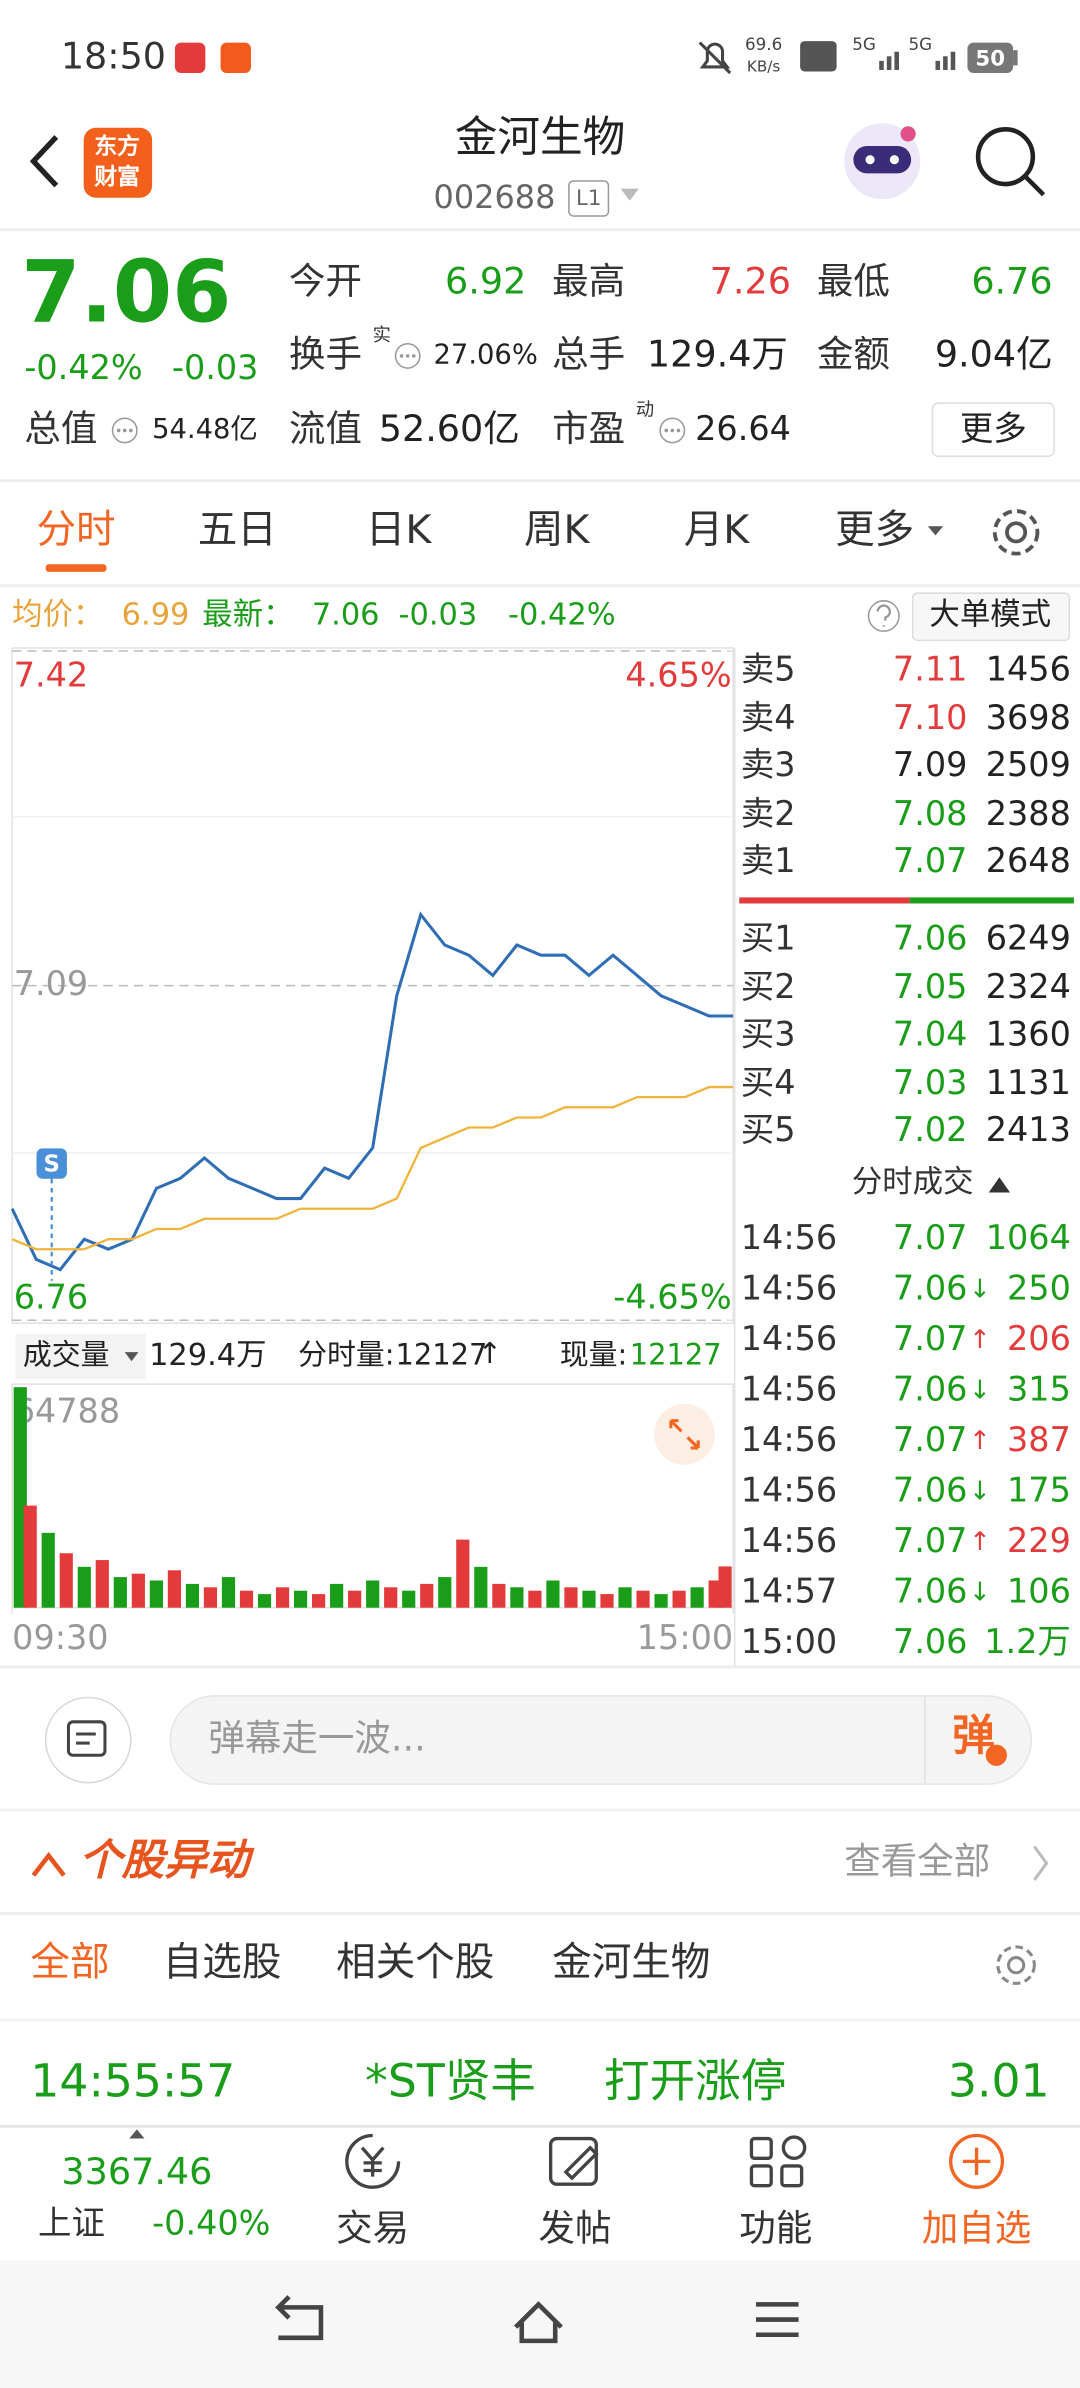  I want to click on trade-time: 14:56, so click(789, 1338).